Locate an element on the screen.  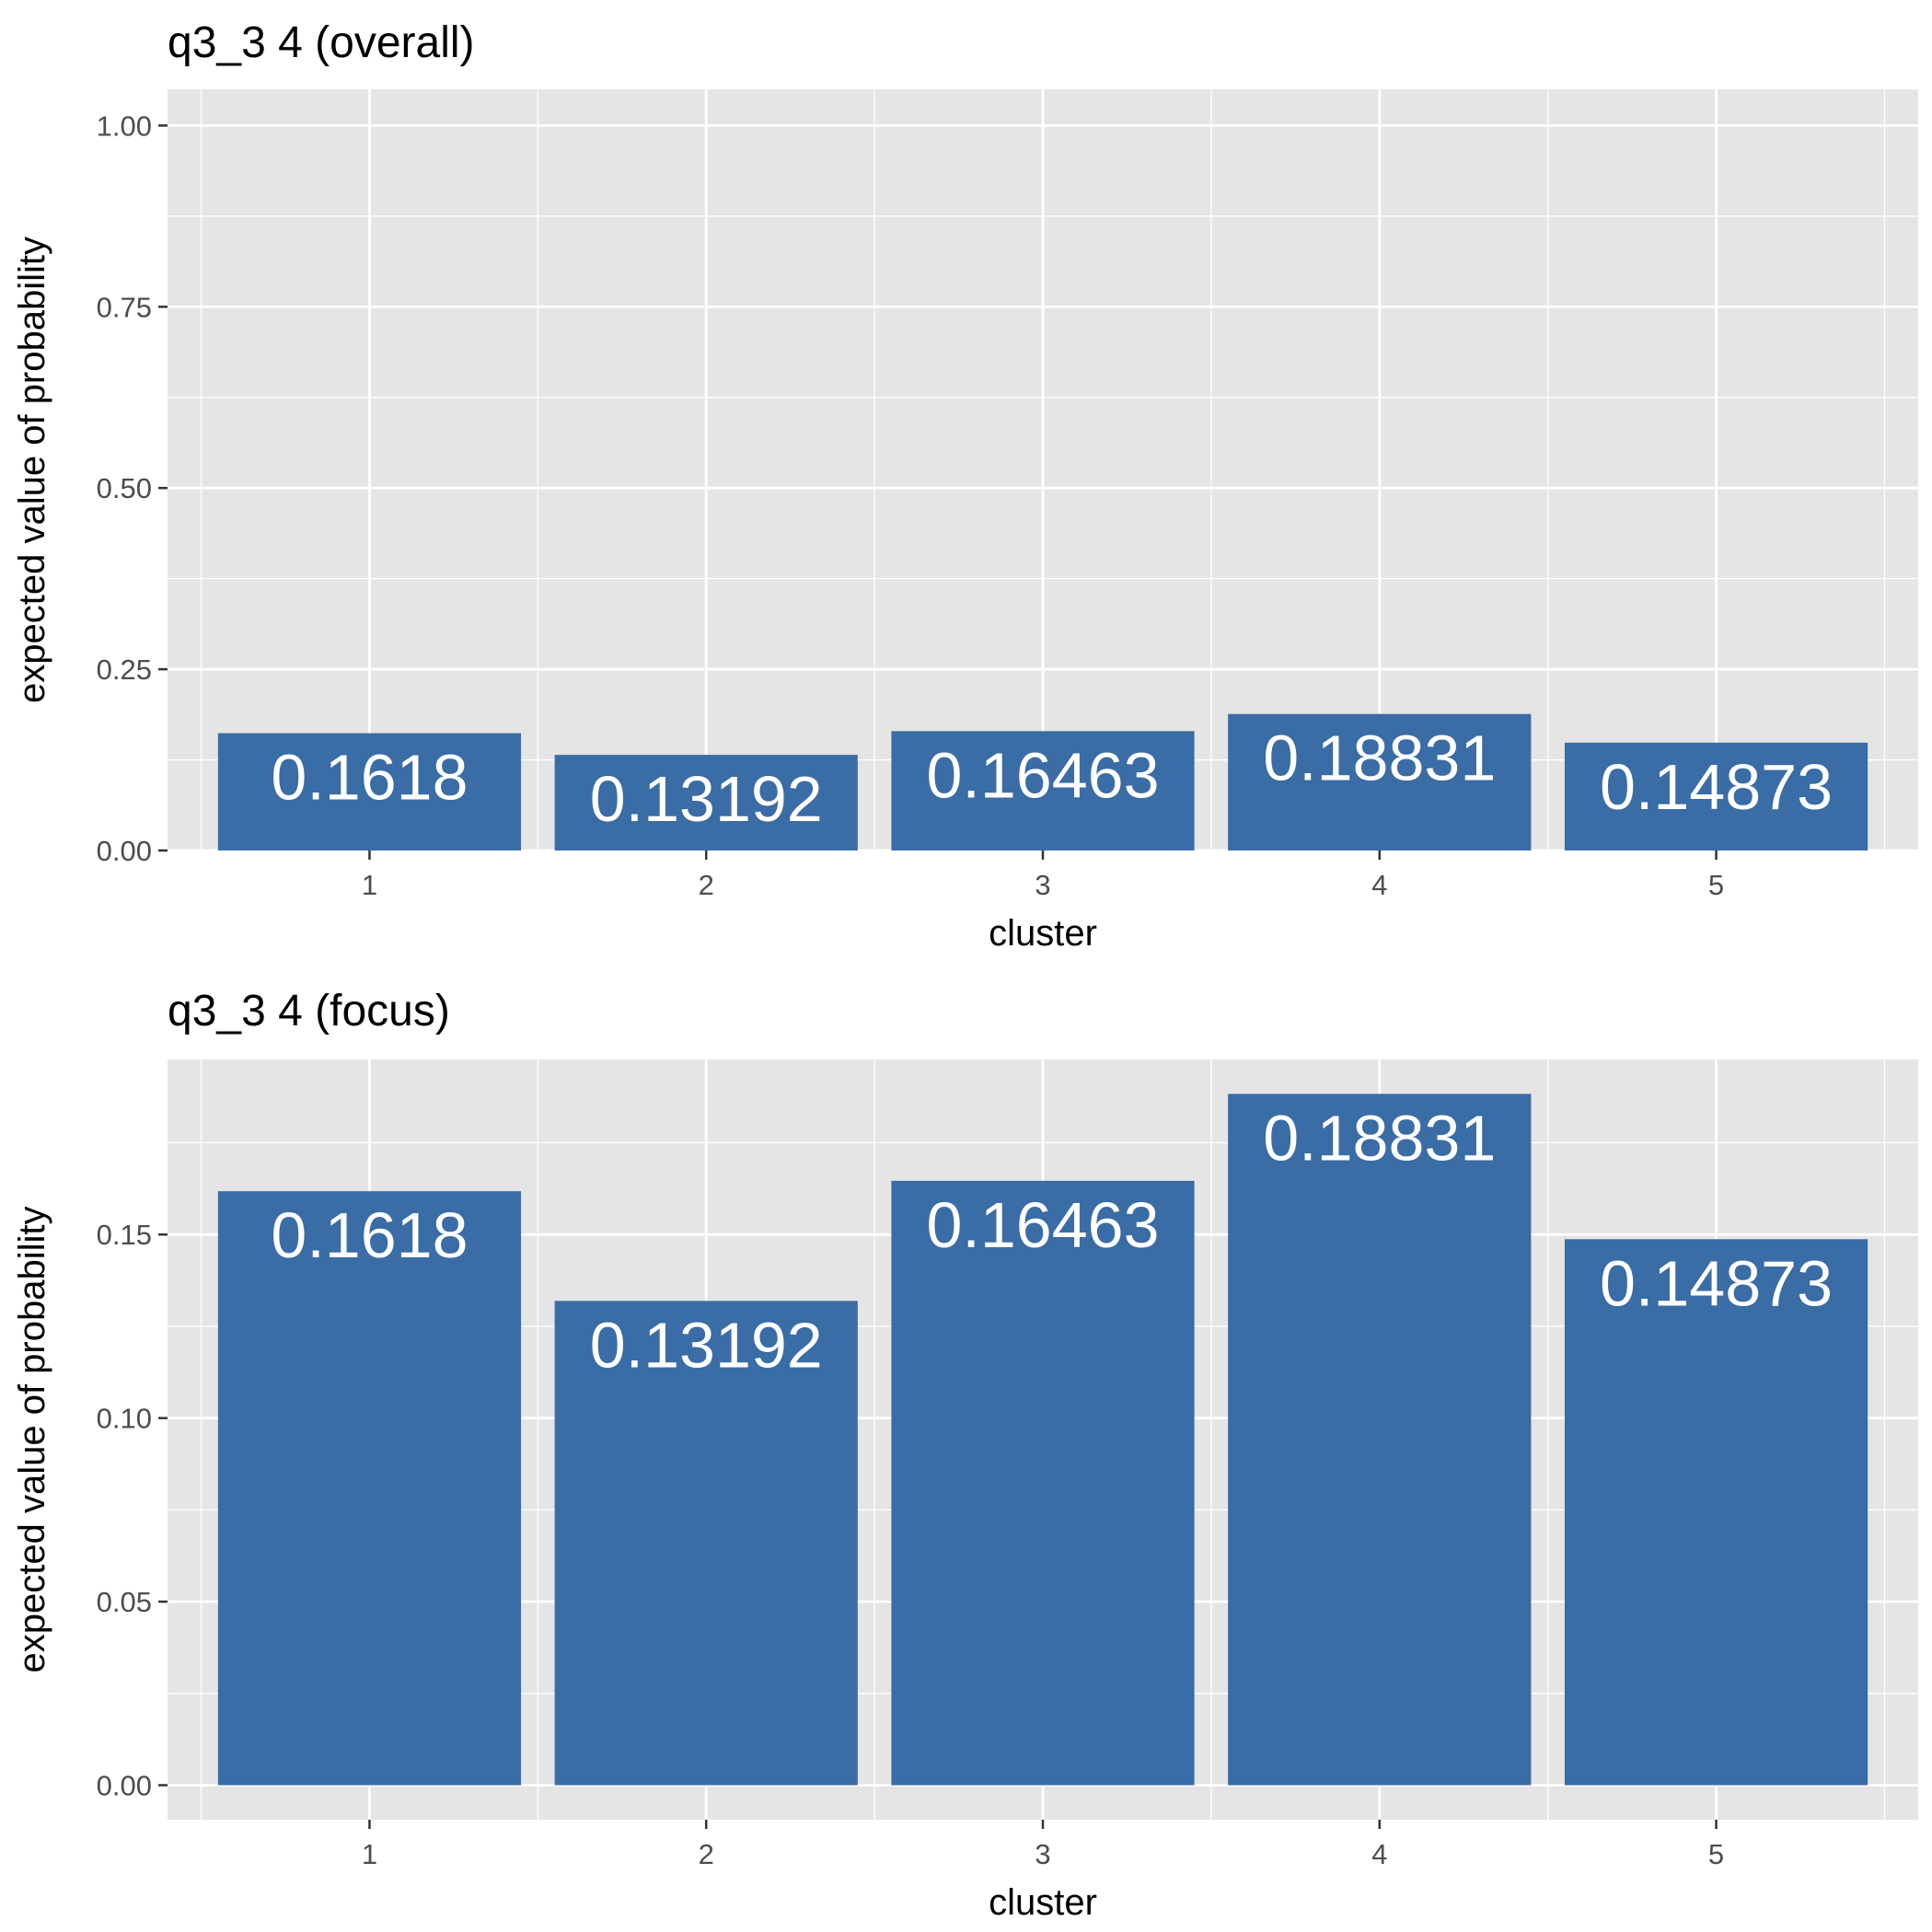
y-tick-label: 0.15 is located at coordinates (125, 1235).